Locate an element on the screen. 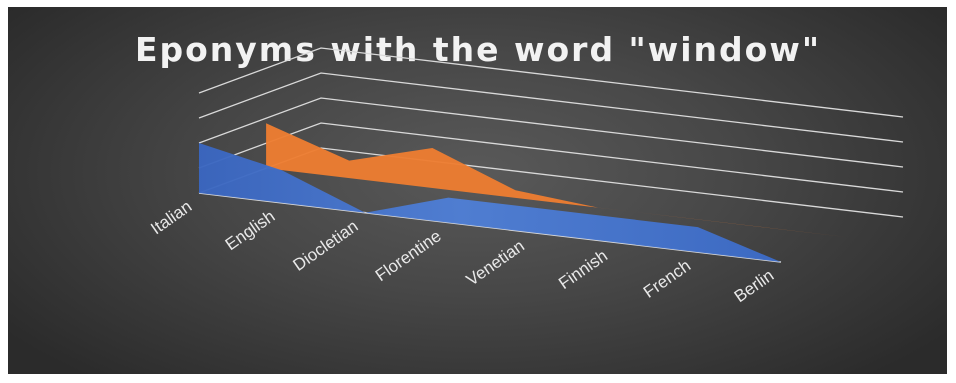 This screenshot has width=956, height=383. category-label: Berlin is located at coordinates (754, 286).